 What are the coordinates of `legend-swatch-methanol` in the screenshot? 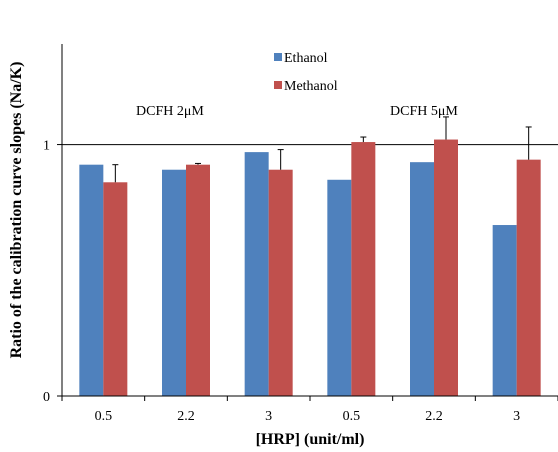 It's located at (278, 85).